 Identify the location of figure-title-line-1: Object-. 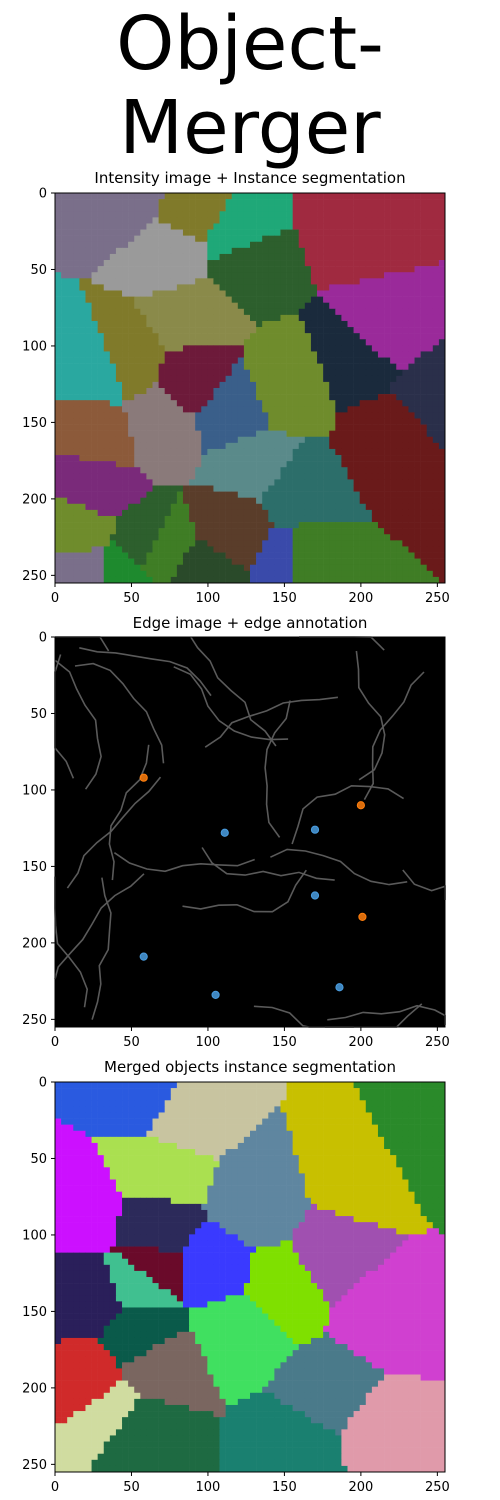
(250, 44).